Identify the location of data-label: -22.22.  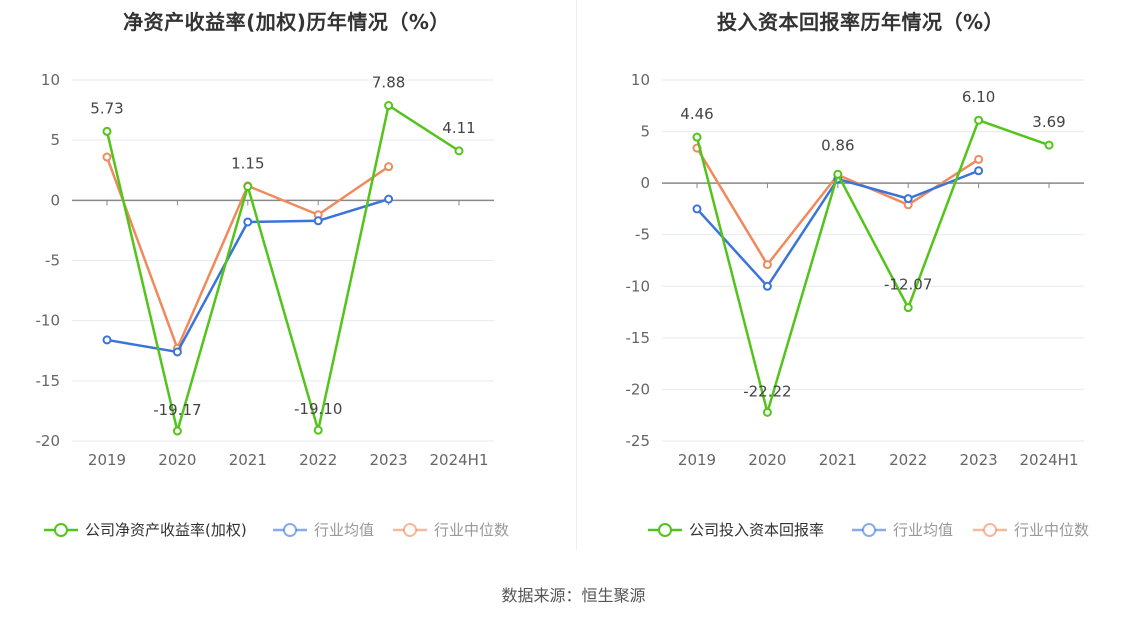
(767, 391).